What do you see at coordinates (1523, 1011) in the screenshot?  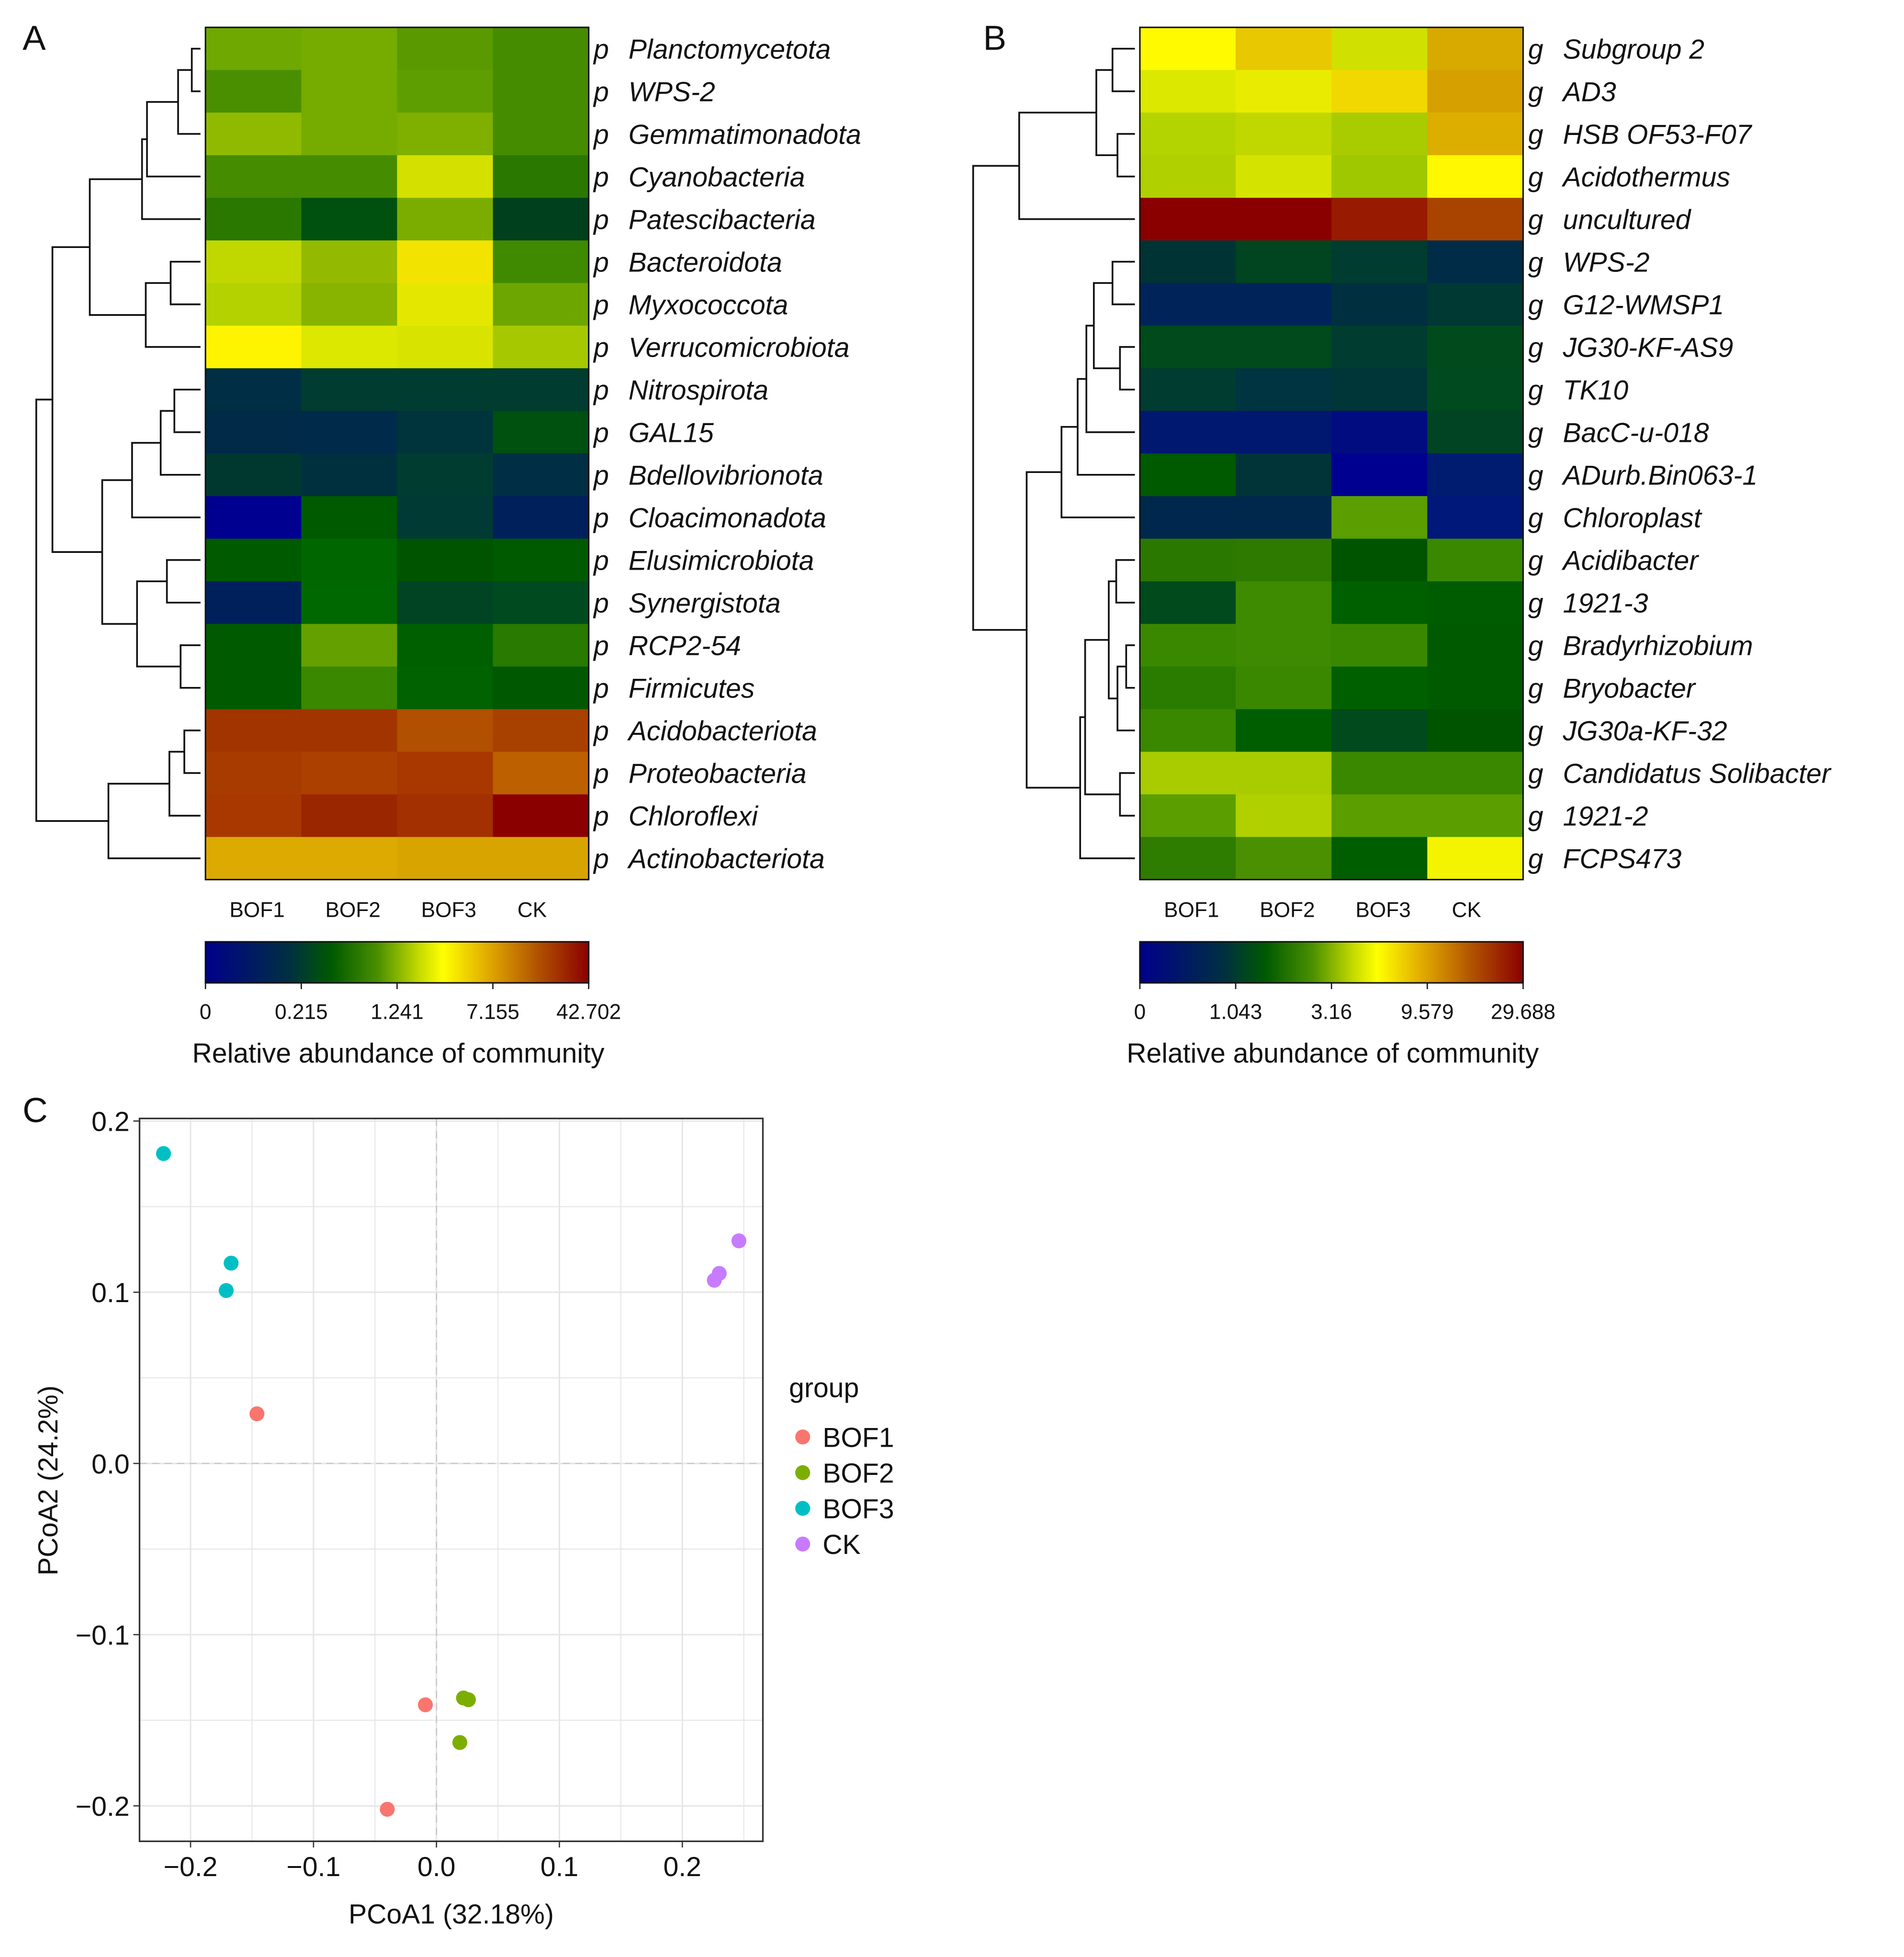 I see `colorbar-tick-label: 29.688` at bounding box center [1523, 1011].